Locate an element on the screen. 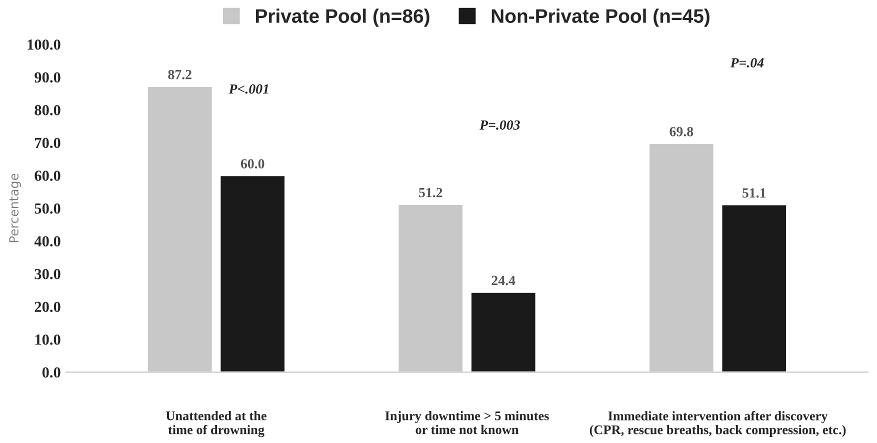 This screenshot has height=443, width=877. y-tick-label: 70.0 is located at coordinates (47, 143).